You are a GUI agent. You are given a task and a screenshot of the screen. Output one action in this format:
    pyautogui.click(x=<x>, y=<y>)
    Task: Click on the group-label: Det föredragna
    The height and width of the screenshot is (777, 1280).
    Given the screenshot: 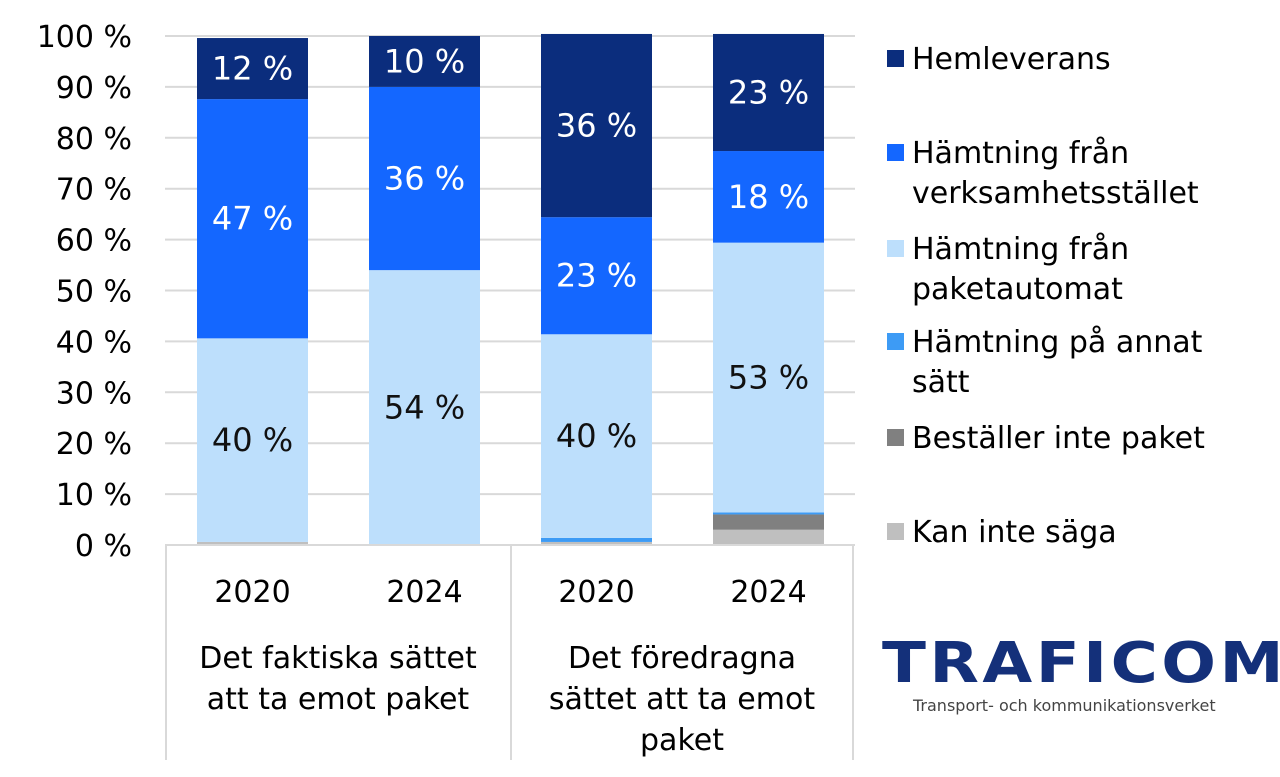 What is the action you would take?
    pyautogui.click(x=682, y=658)
    